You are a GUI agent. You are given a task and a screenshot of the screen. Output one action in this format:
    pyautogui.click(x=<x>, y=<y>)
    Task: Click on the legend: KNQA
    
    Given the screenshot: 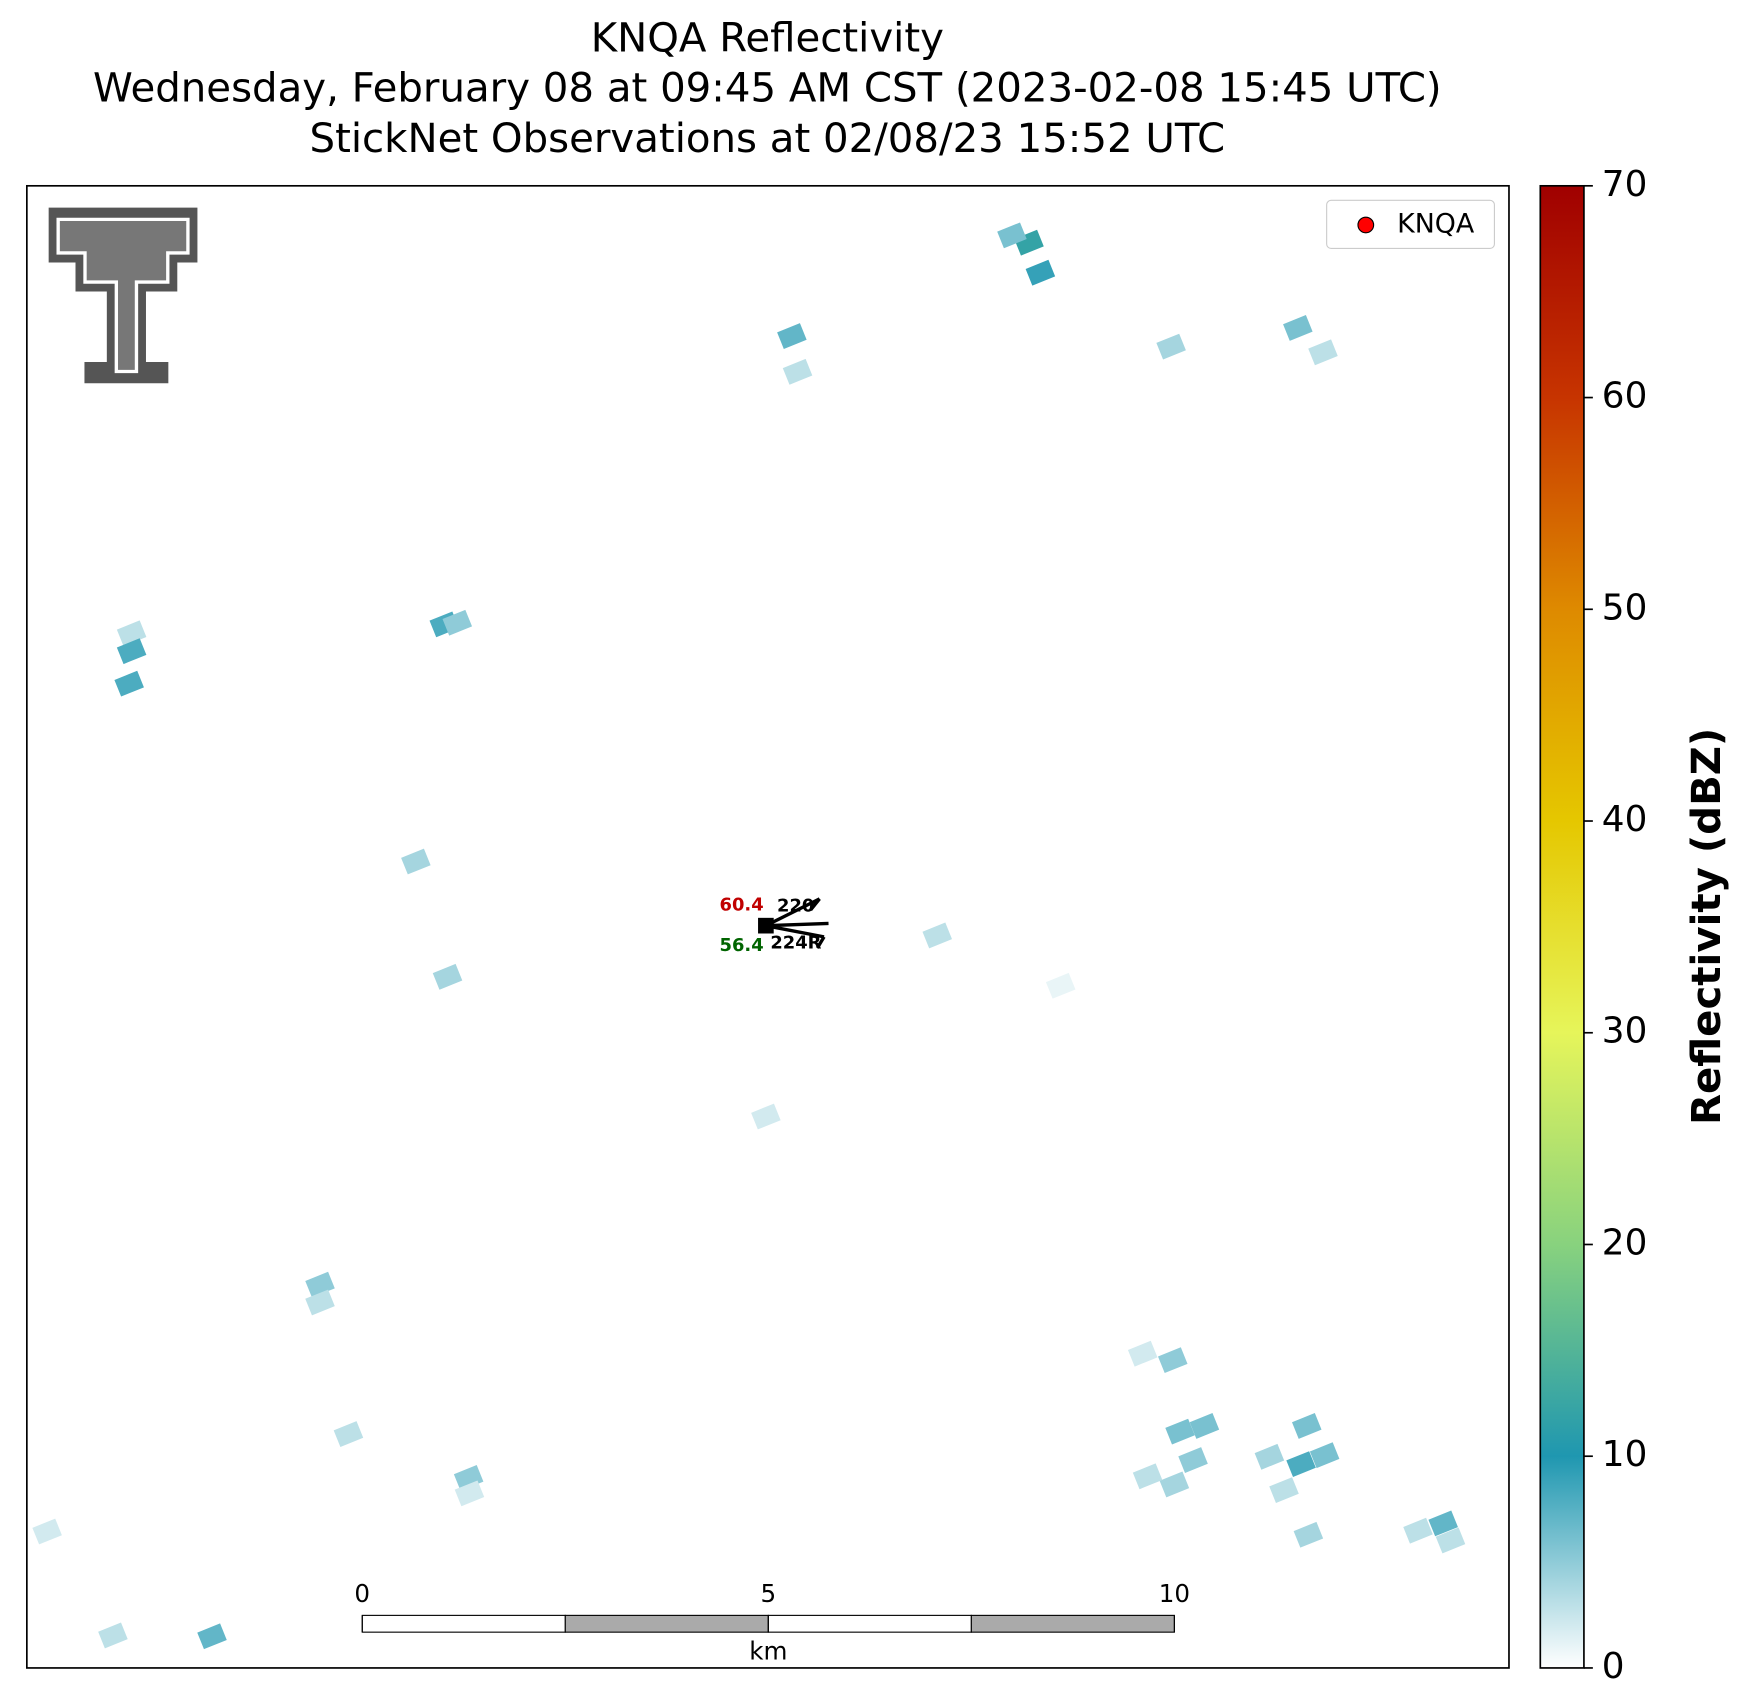 What is the action you would take?
    pyautogui.click(x=1410, y=224)
    